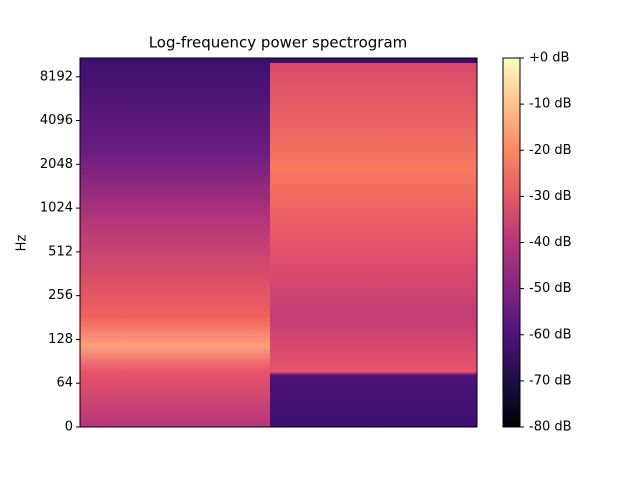 This screenshot has width=640, height=484. What do you see at coordinates (511, 242) in the screenshot?
I see `colorbar` at bounding box center [511, 242].